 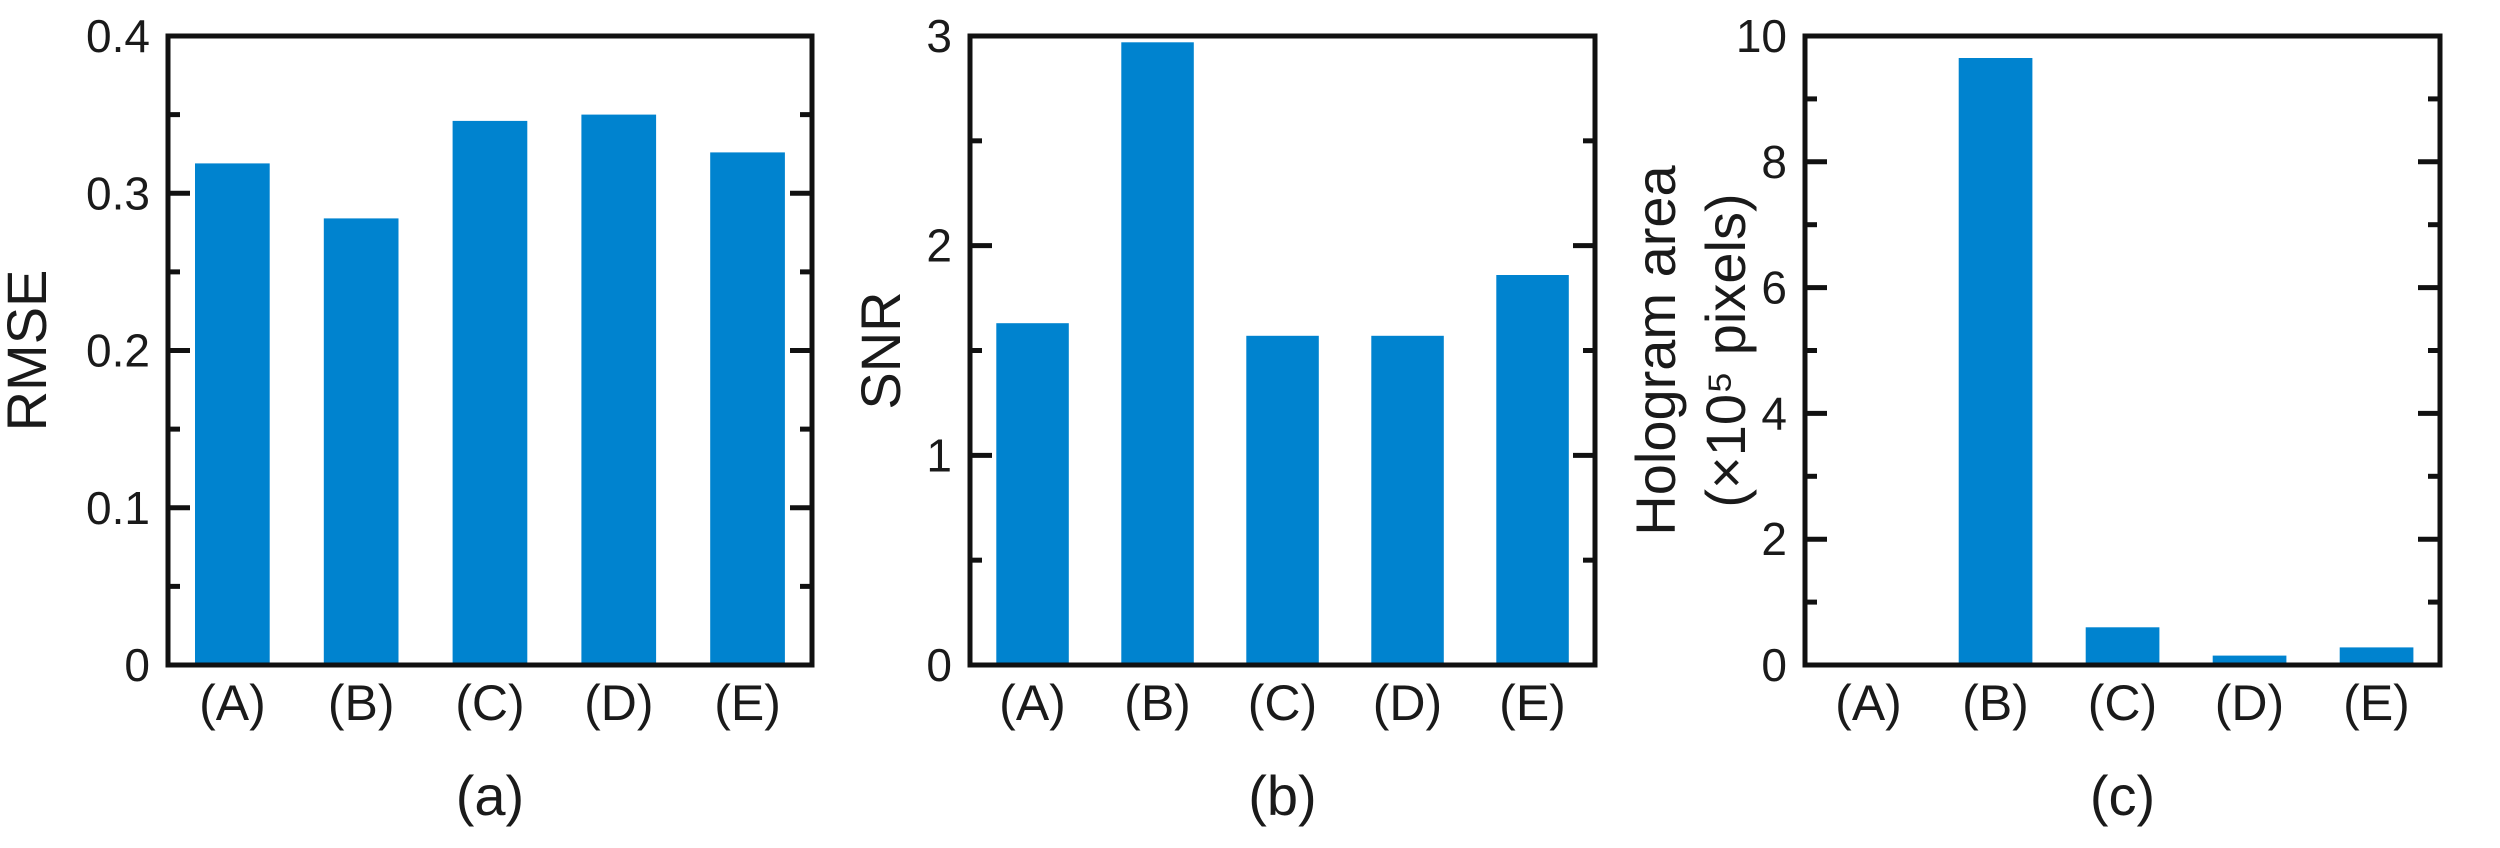 What do you see at coordinates (1282, 795) in the screenshot?
I see `panel-label: (b)` at bounding box center [1282, 795].